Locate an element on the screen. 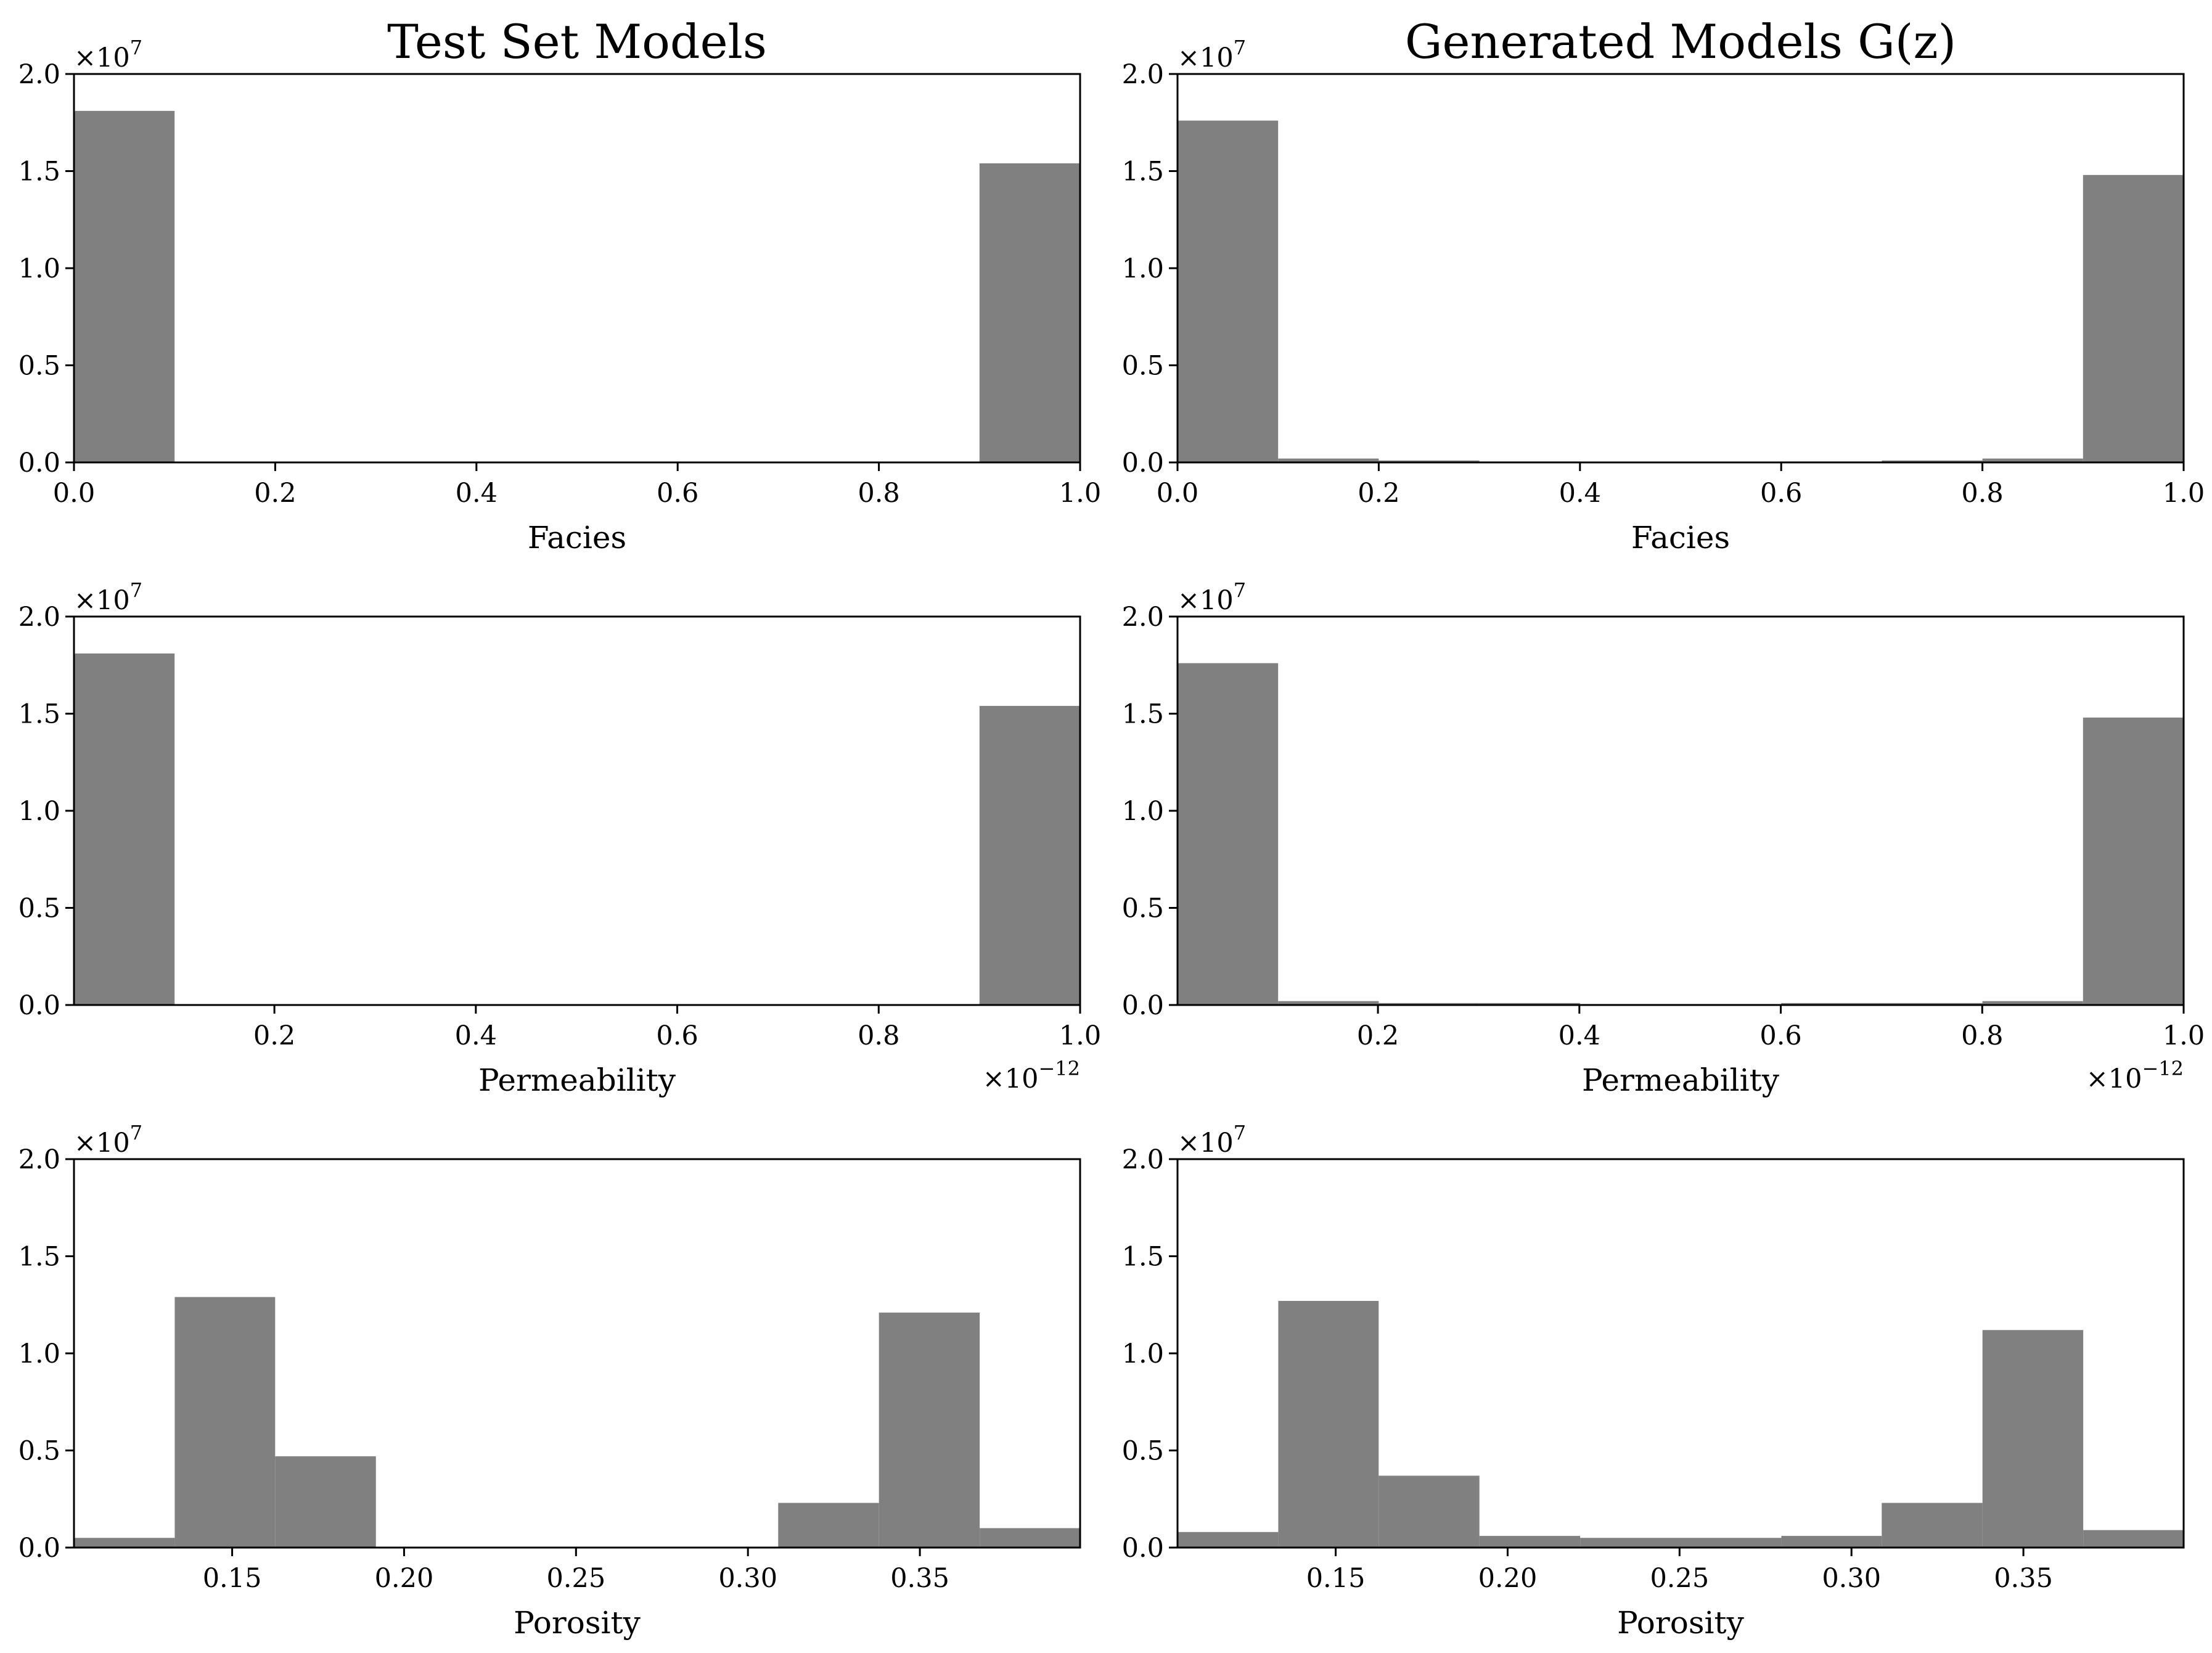  x-axis-label: Porosity is located at coordinates (1681, 1623).